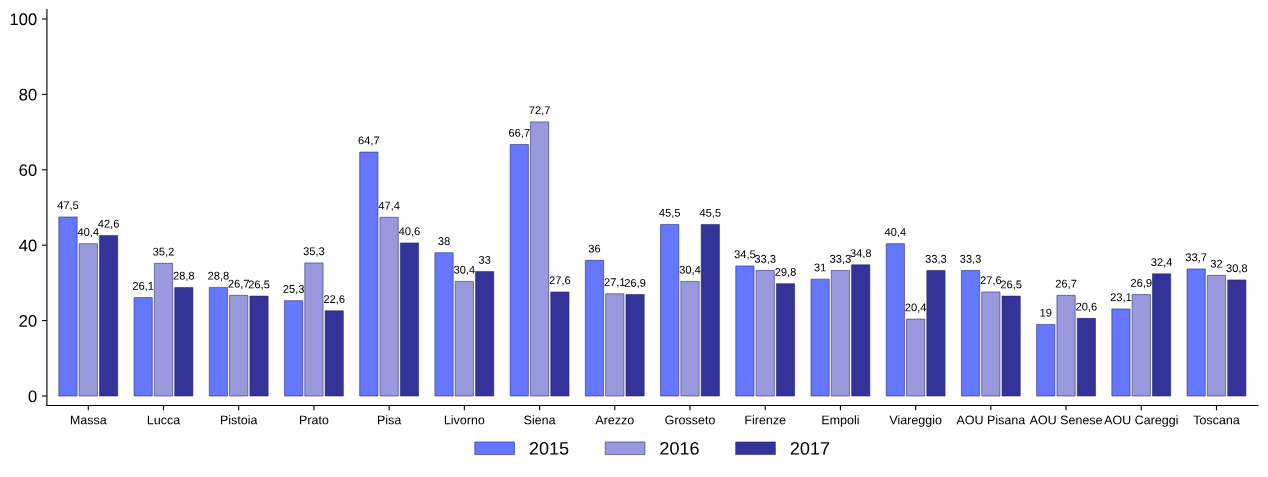  What do you see at coordinates (549, 448) in the screenshot?
I see `legend-label: 2015` at bounding box center [549, 448].